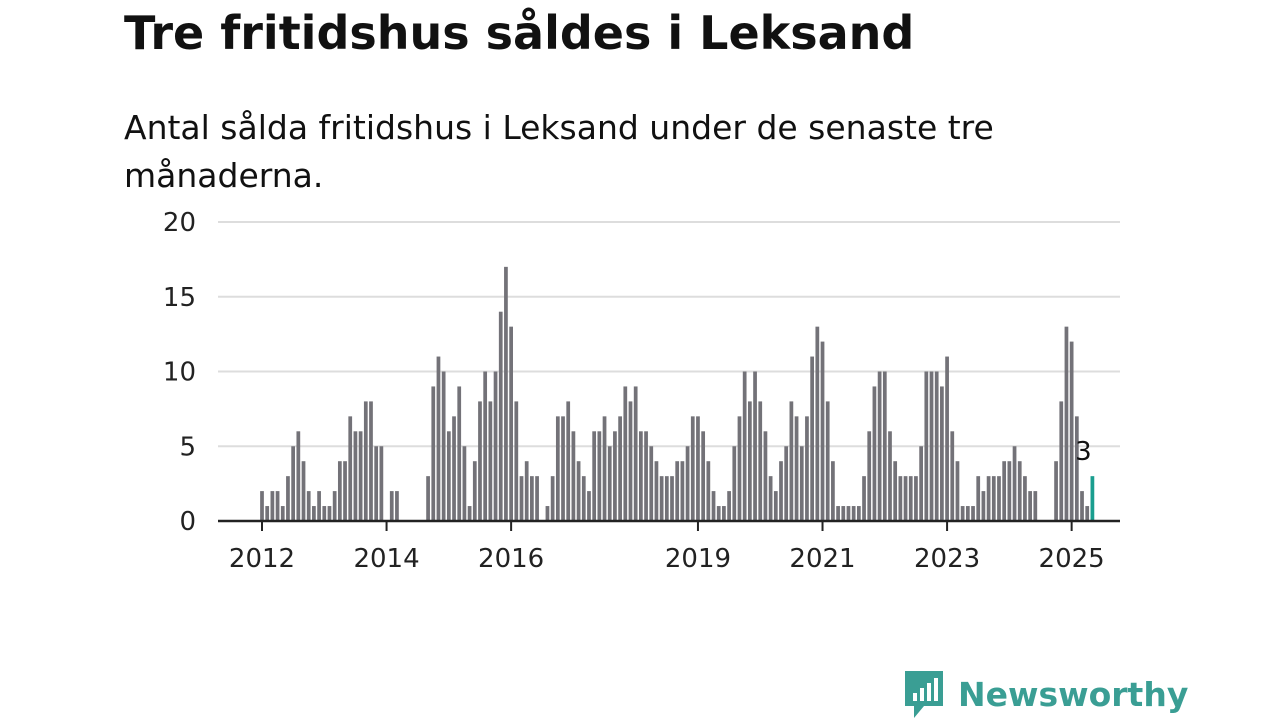  What do you see at coordinates (1073, 694) in the screenshot?
I see `brand-name: Newsworthy` at bounding box center [1073, 694].